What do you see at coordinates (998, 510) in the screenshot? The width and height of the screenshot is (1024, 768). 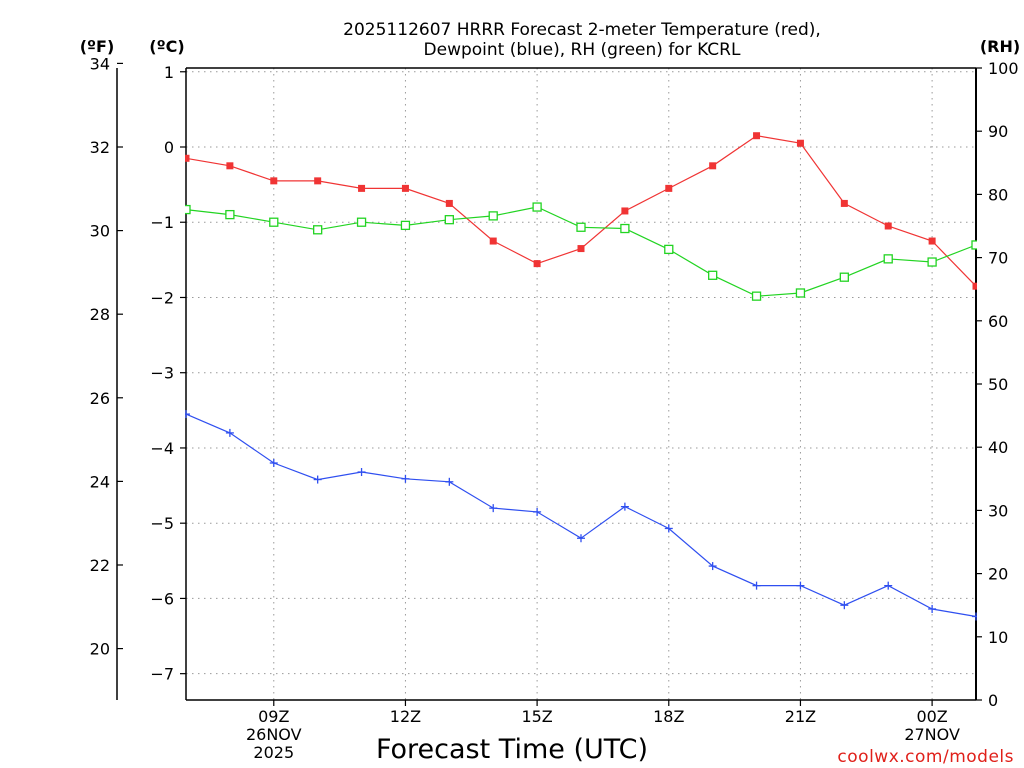 I see `rh-tick-label: 30` at bounding box center [998, 510].